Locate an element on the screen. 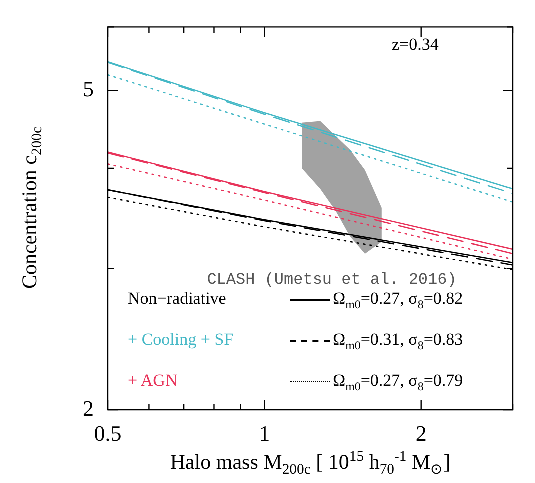 The height and width of the screenshot is (483, 535). annotation: Ω$_{m0}$=0.31, σ$_{8}$=0.83 is located at coordinates (398, 341).